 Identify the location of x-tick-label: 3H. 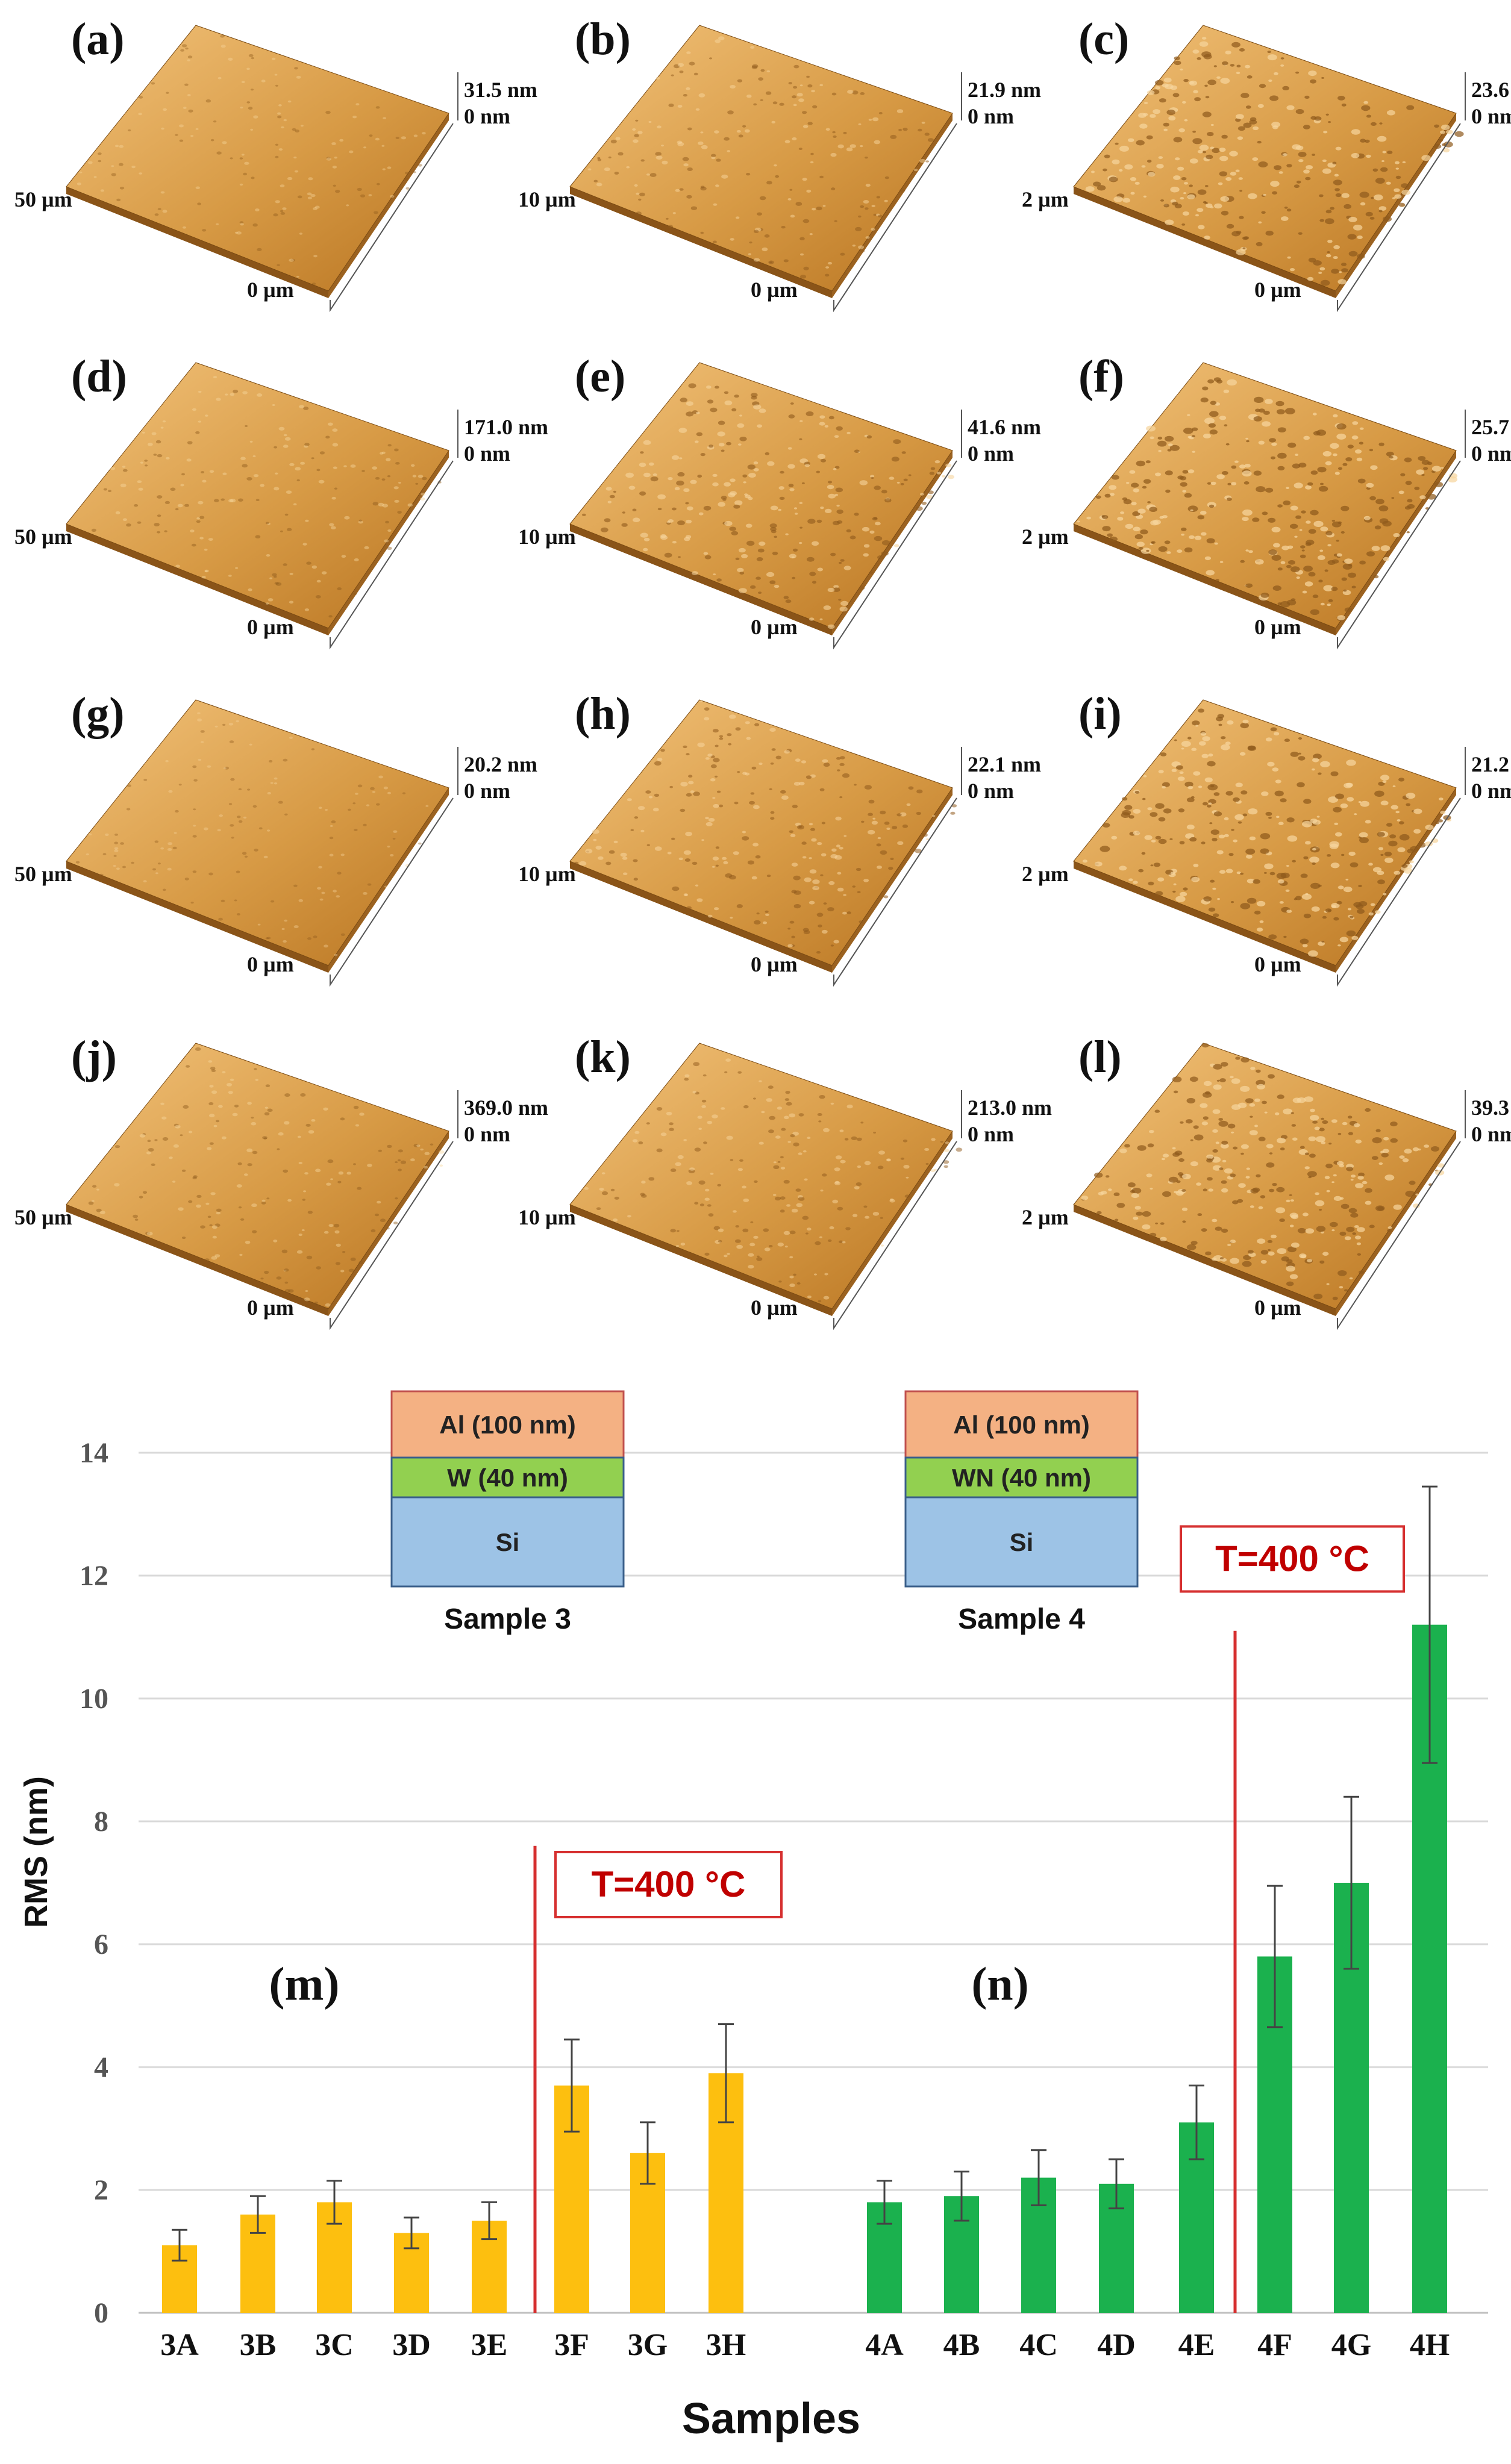
(726, 2345).